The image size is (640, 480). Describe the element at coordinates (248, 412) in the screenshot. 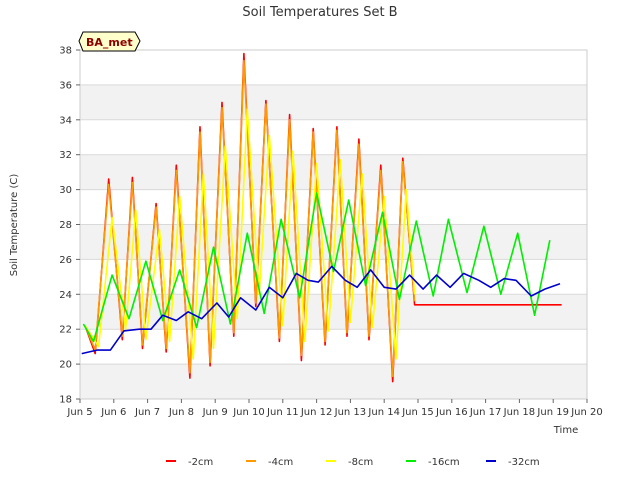

I see `x-tick-label: Jun 10` at that location.